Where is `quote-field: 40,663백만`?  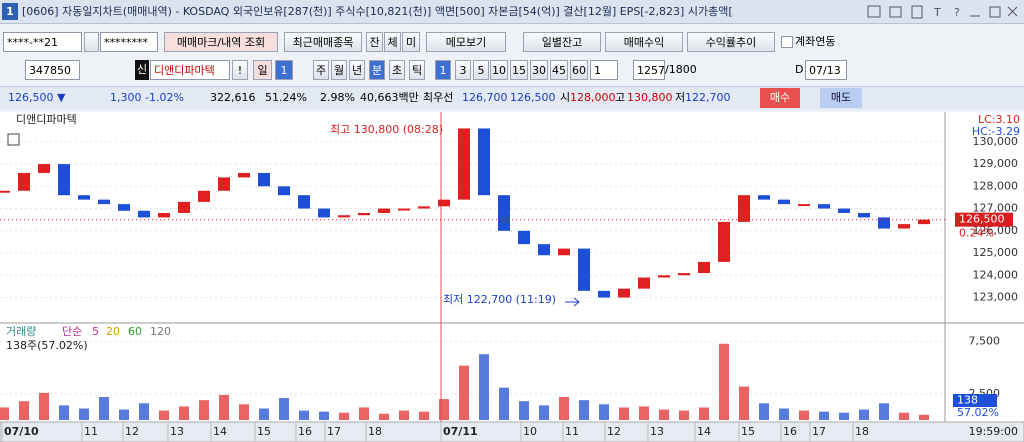
quote-field: 40,663백만 is located at coordinates (389, 97).